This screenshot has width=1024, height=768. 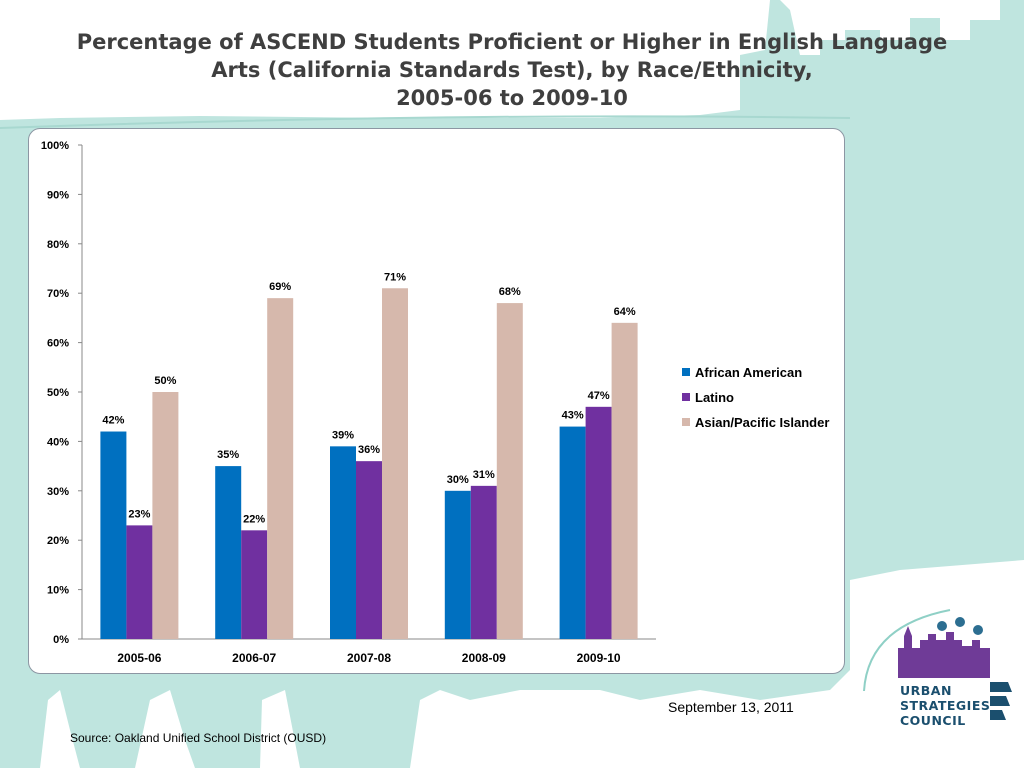 I want to click on data-label: 47%, so click(x=599, y=396).